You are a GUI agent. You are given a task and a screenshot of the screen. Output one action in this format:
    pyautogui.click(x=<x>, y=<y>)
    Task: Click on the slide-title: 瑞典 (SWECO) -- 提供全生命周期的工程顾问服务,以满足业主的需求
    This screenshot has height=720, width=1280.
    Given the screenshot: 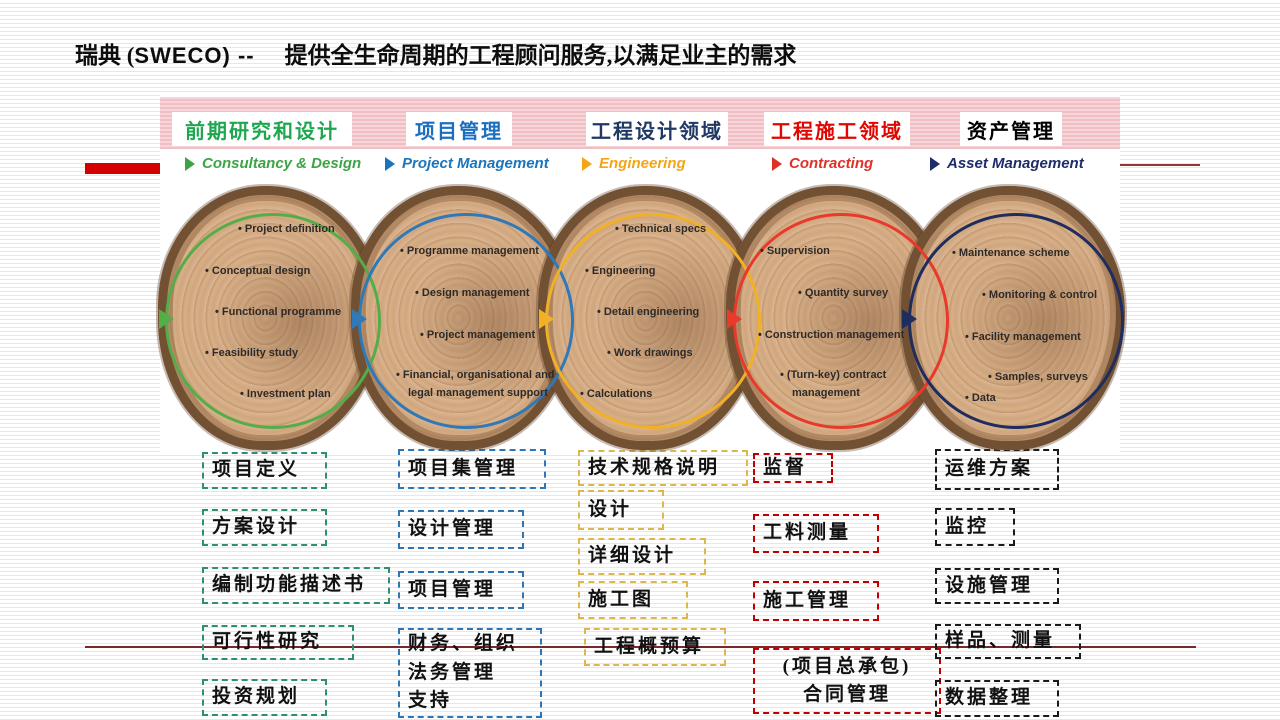 What is the action you would take?
    pyautogui.click(x=435, y=53)
    